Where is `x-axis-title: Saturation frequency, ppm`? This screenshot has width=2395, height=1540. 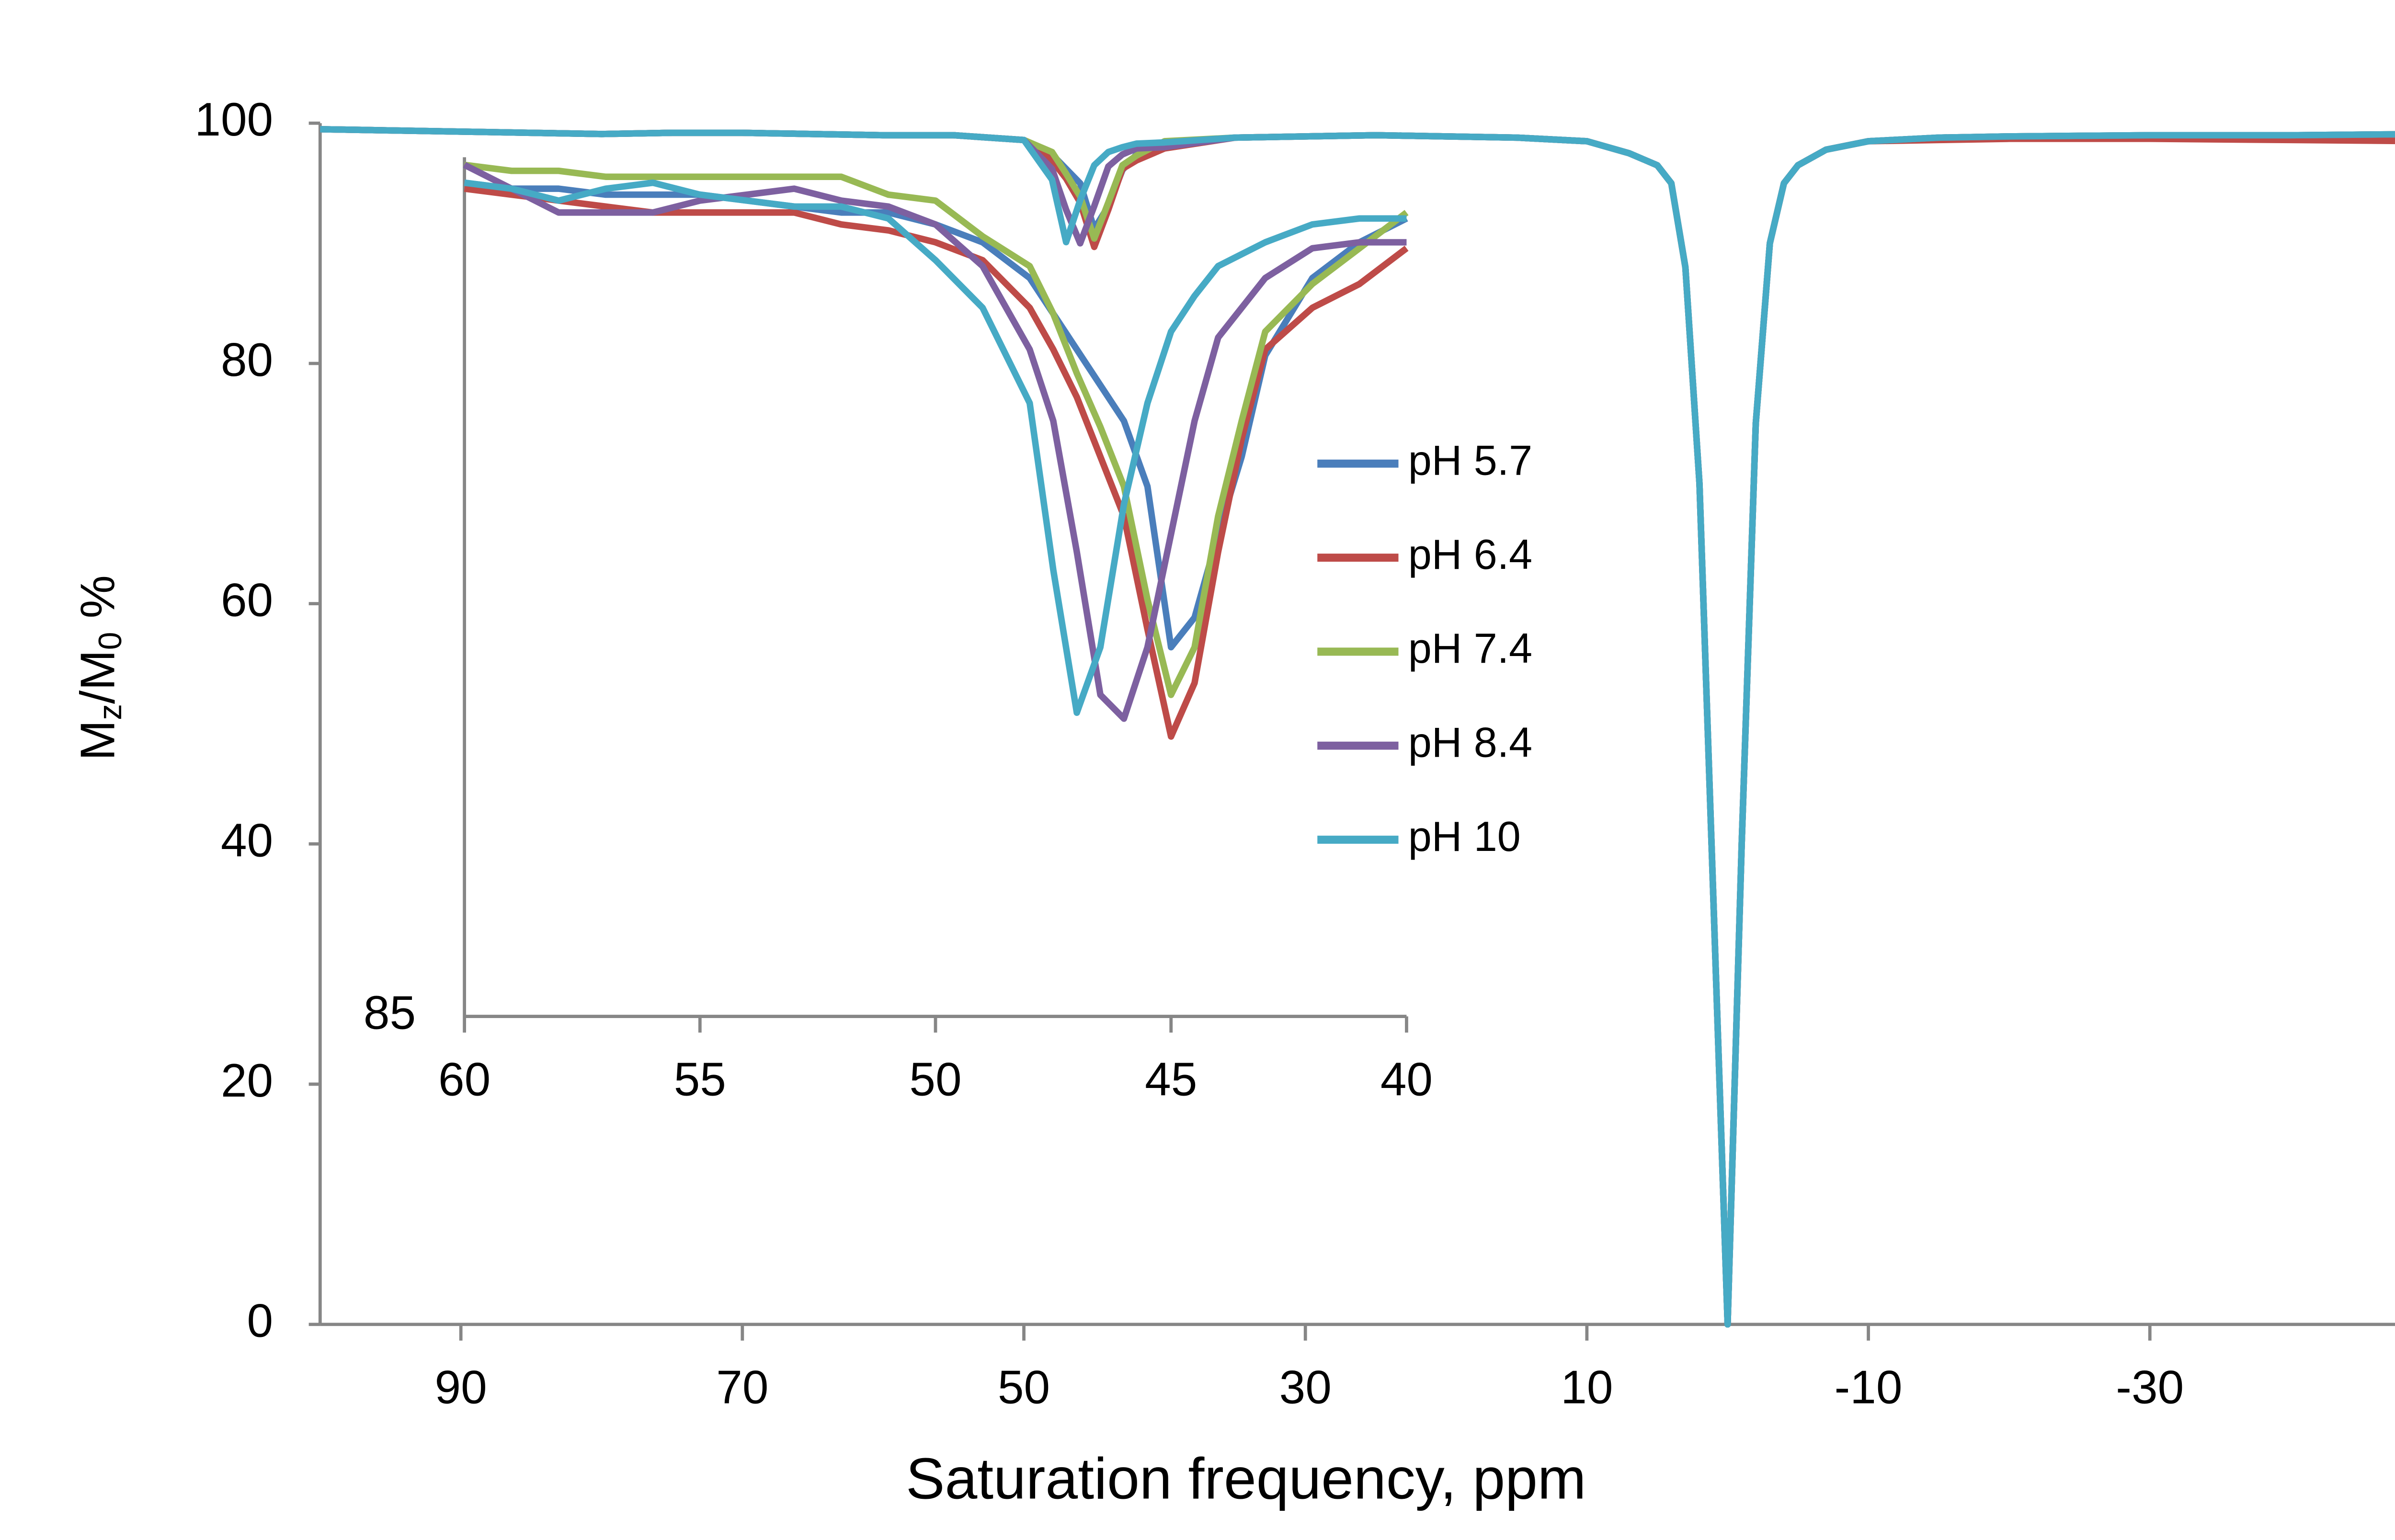
x-axis-title: Saturation frequency, ppm is located at coordinates (1246, 1478).